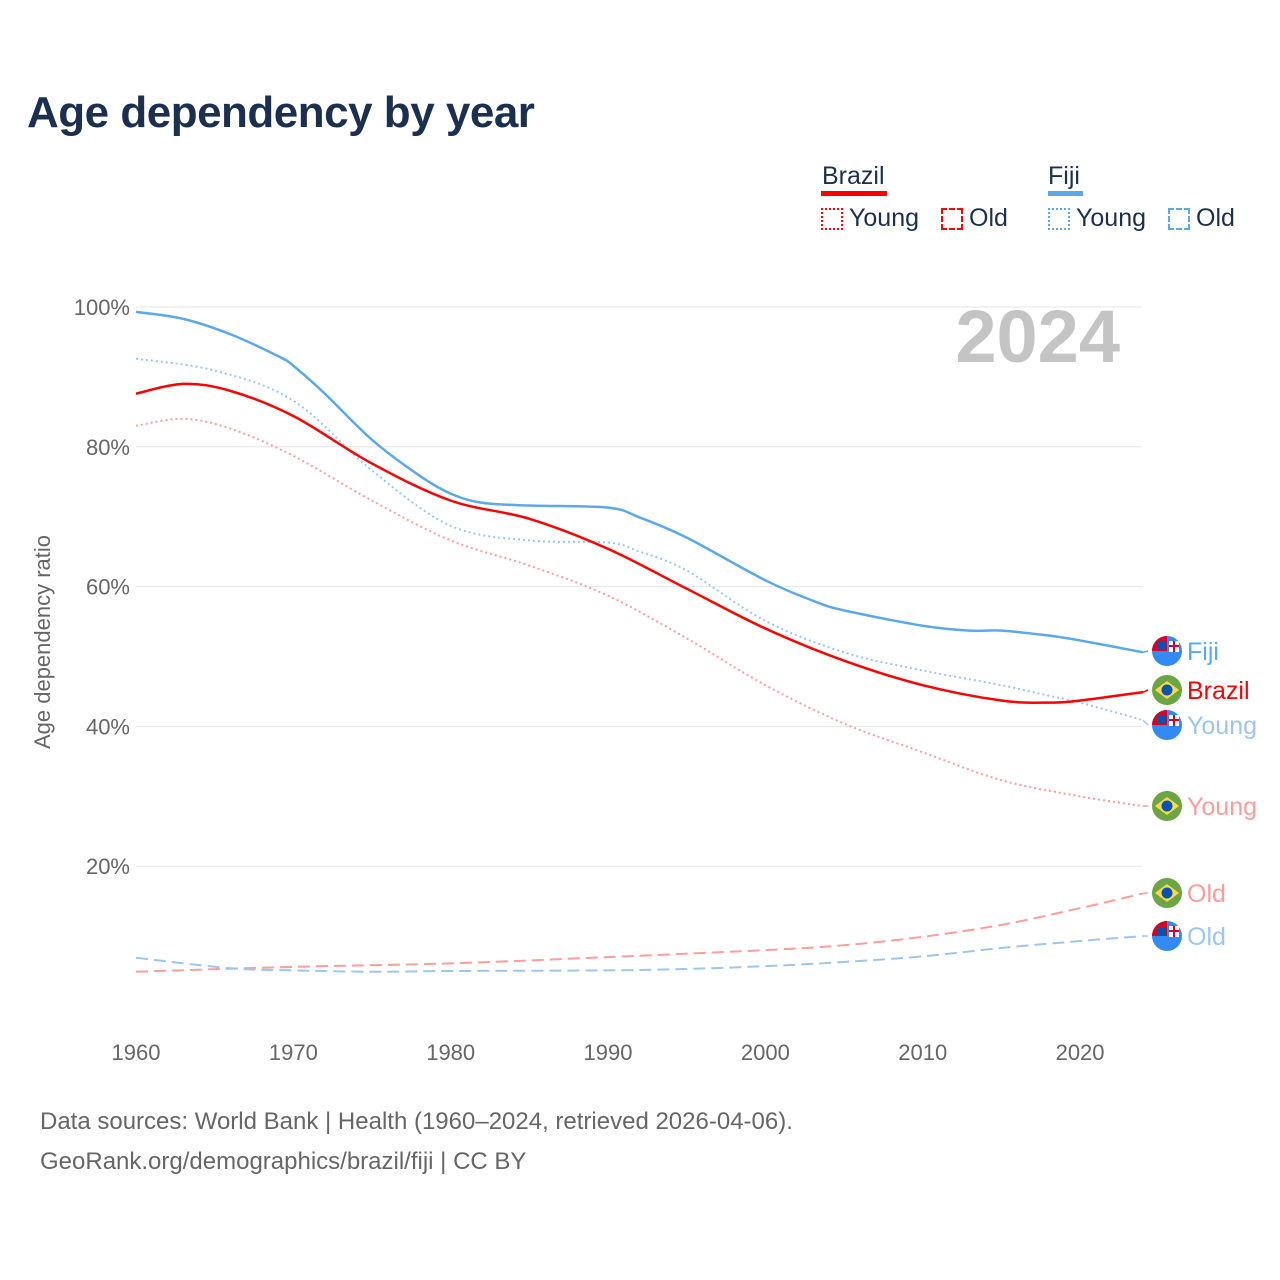 Image resolution: width=1280 pixels, height=1280 pixels. Describe the element at coordinates (293, 1052) in the screenshot. I see `x-tick-label: 1970` at that location.